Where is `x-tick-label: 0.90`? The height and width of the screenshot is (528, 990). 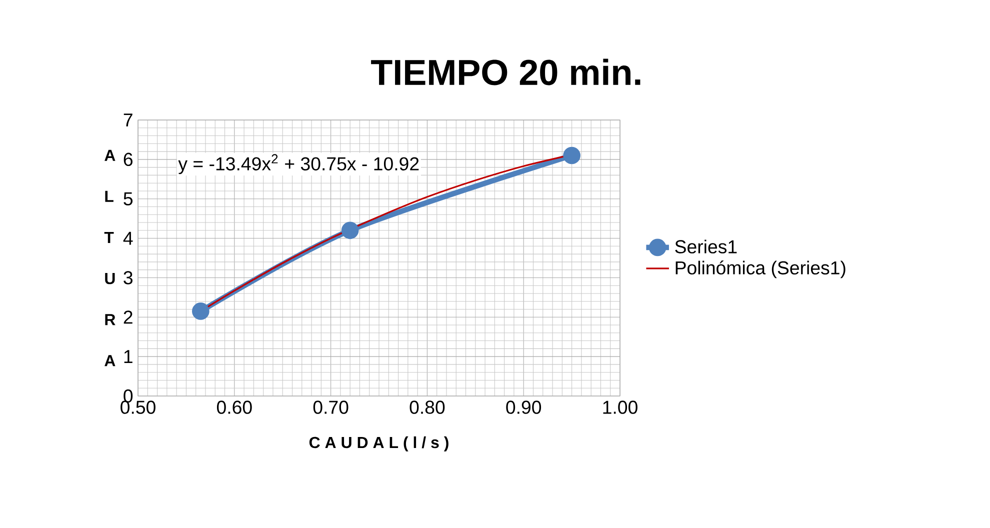 x-tick-label: 0.90 is located at coordinates (524, 407).